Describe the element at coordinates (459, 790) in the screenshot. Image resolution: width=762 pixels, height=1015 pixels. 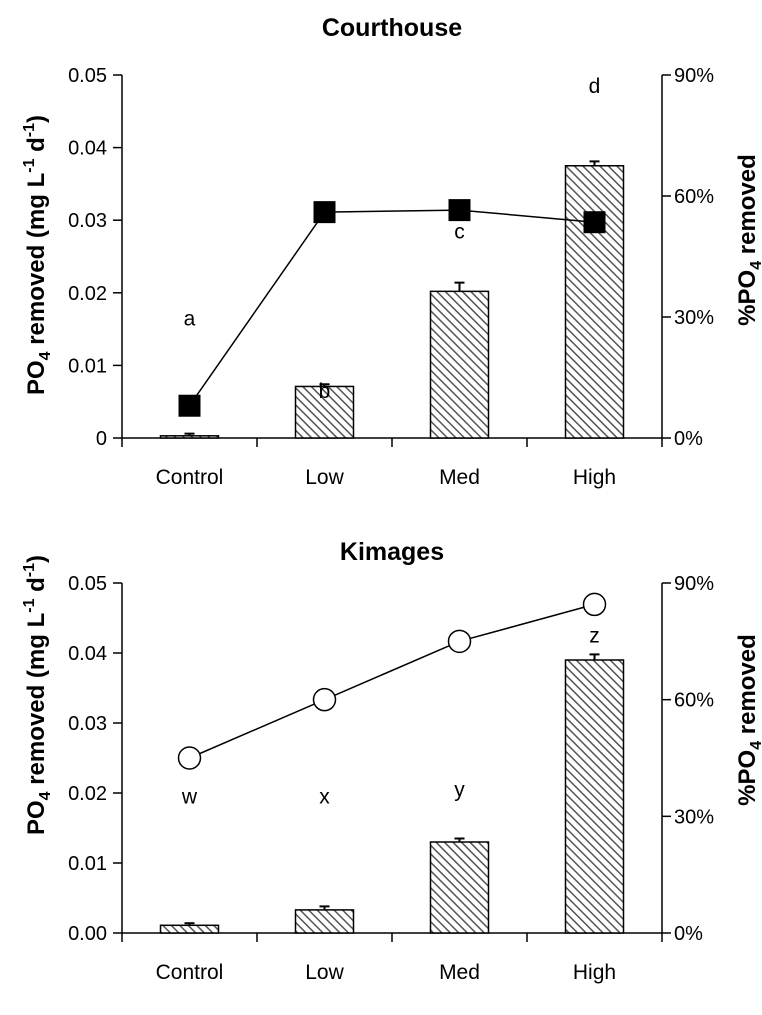
I see `significance-letter: y` at that location.